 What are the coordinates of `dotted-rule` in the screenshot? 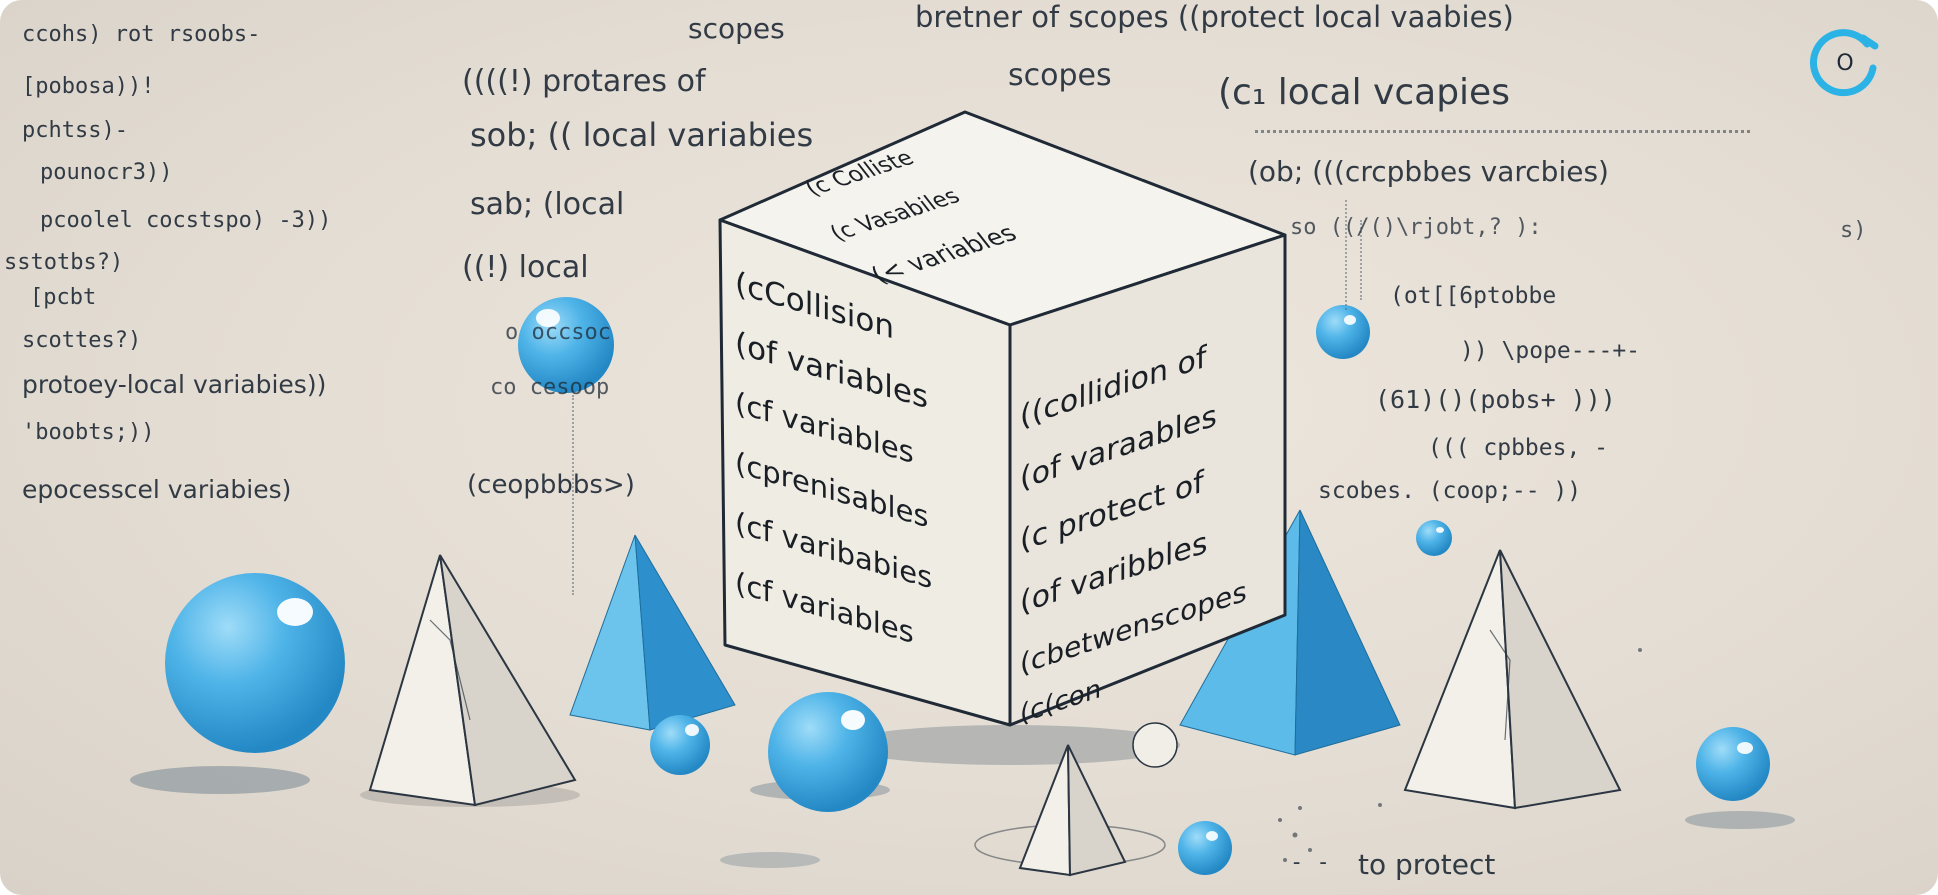 It's located at (1502, 131).